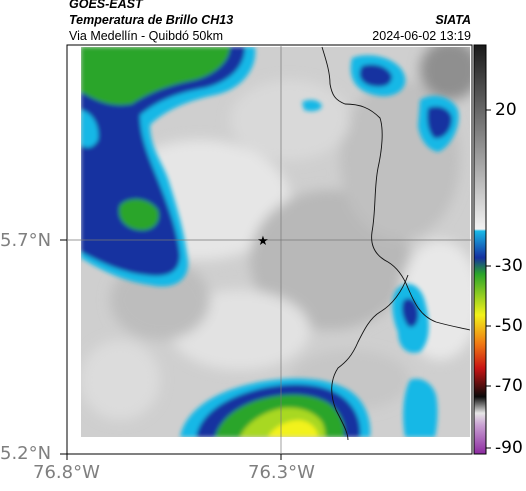  What do you see at coordinates (506, 110) in the screenshot?
I see `colorbar-label: 20` at bounding box center [506, 110].